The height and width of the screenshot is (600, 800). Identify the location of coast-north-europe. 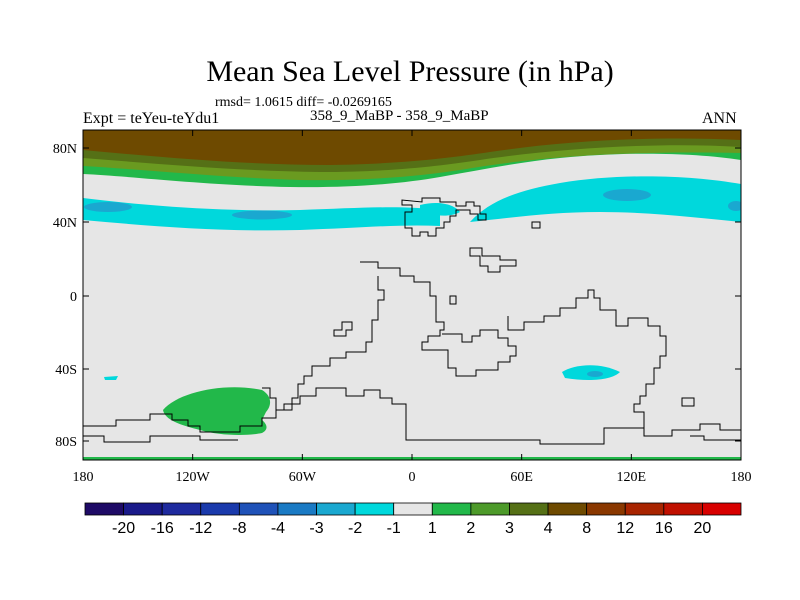
(444, 217).